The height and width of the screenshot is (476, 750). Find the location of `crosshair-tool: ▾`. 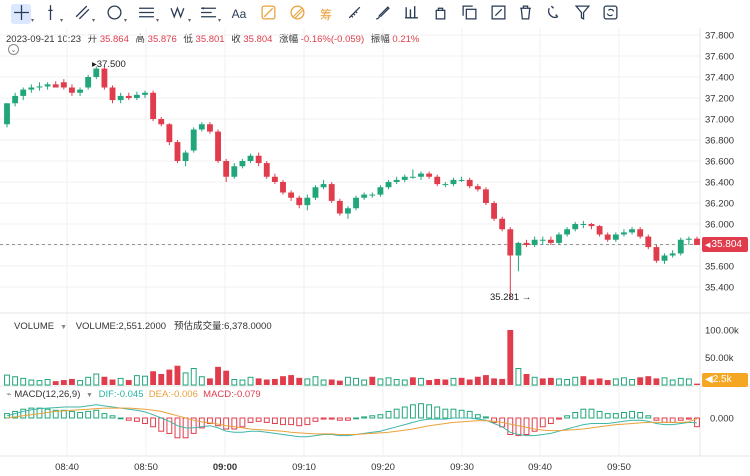

crosshair-tool: ▾ is located at coordinates (22, 14).